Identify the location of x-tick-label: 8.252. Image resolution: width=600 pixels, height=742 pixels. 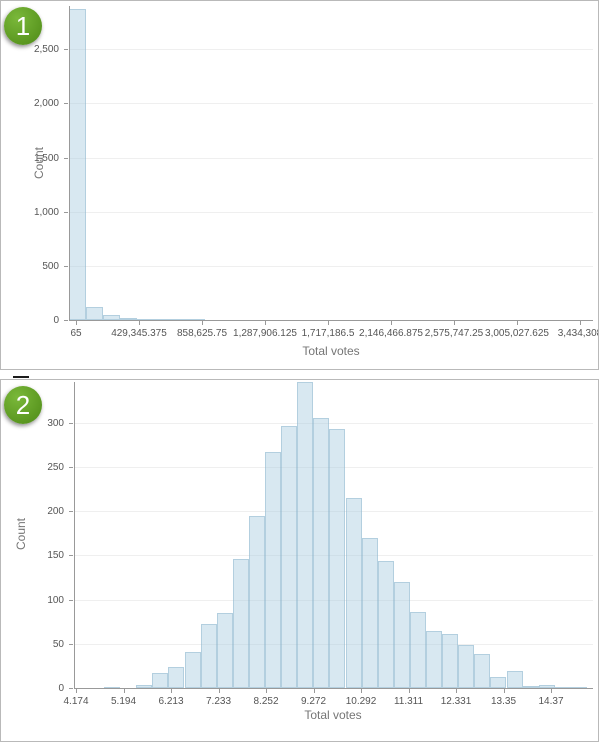
(266, 701).